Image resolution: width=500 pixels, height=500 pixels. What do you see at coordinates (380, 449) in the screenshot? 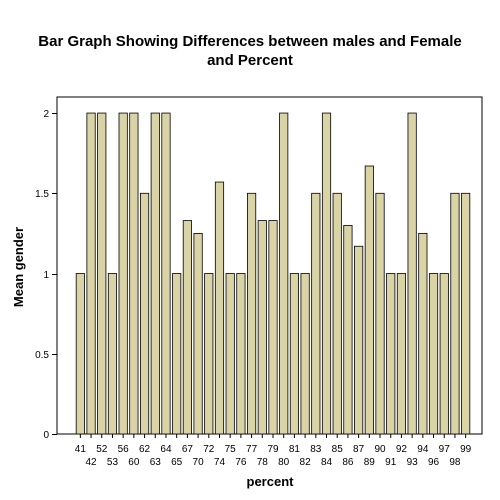
I see `x-tick-label: 90` at bounding box center [380, 449].